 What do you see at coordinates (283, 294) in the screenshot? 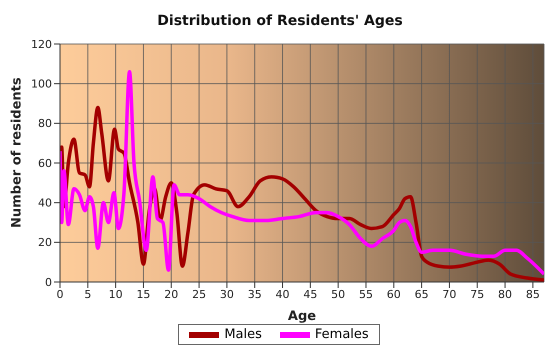
I see `x-tick-label: 40` at bounding box center [283, 294].